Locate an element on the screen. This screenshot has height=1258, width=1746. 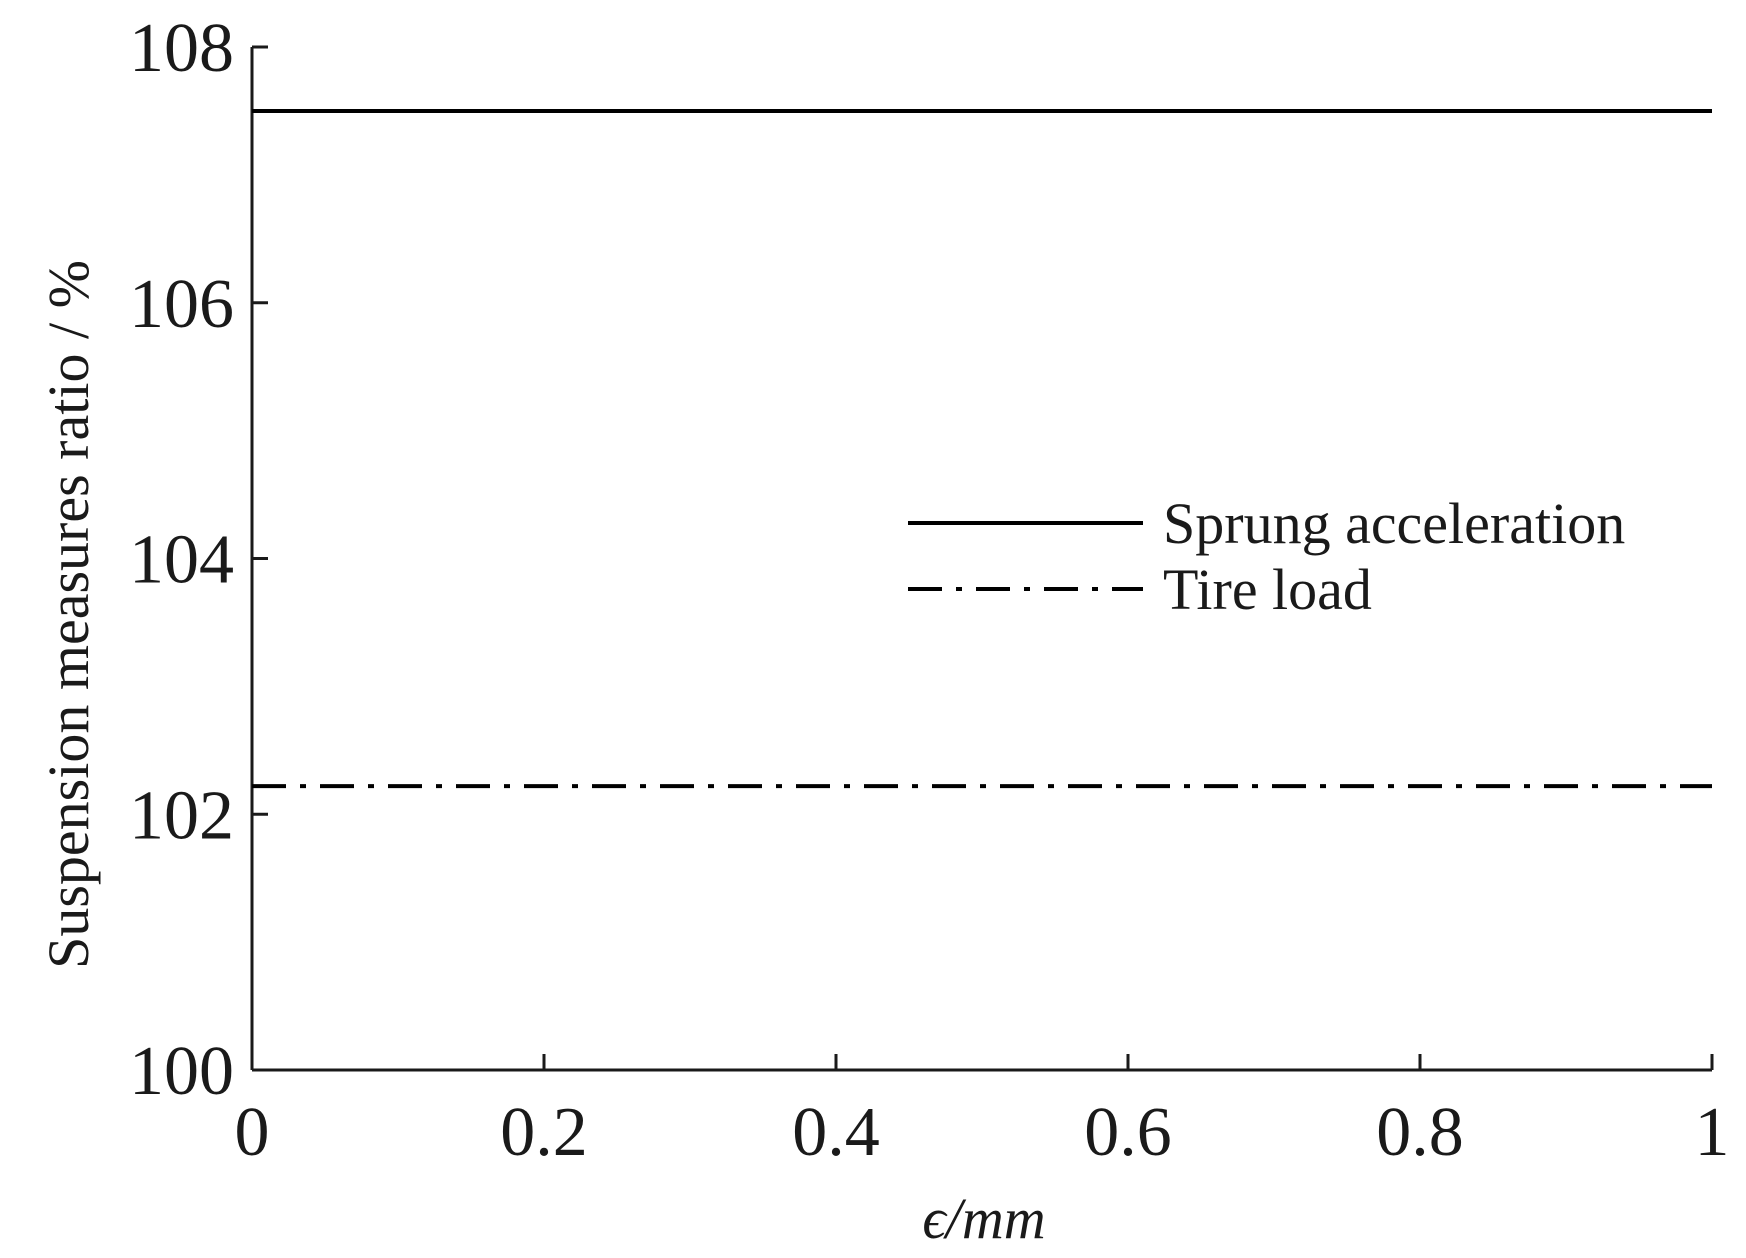
y-tick-label: 108 is located at coordinates (181, 48).